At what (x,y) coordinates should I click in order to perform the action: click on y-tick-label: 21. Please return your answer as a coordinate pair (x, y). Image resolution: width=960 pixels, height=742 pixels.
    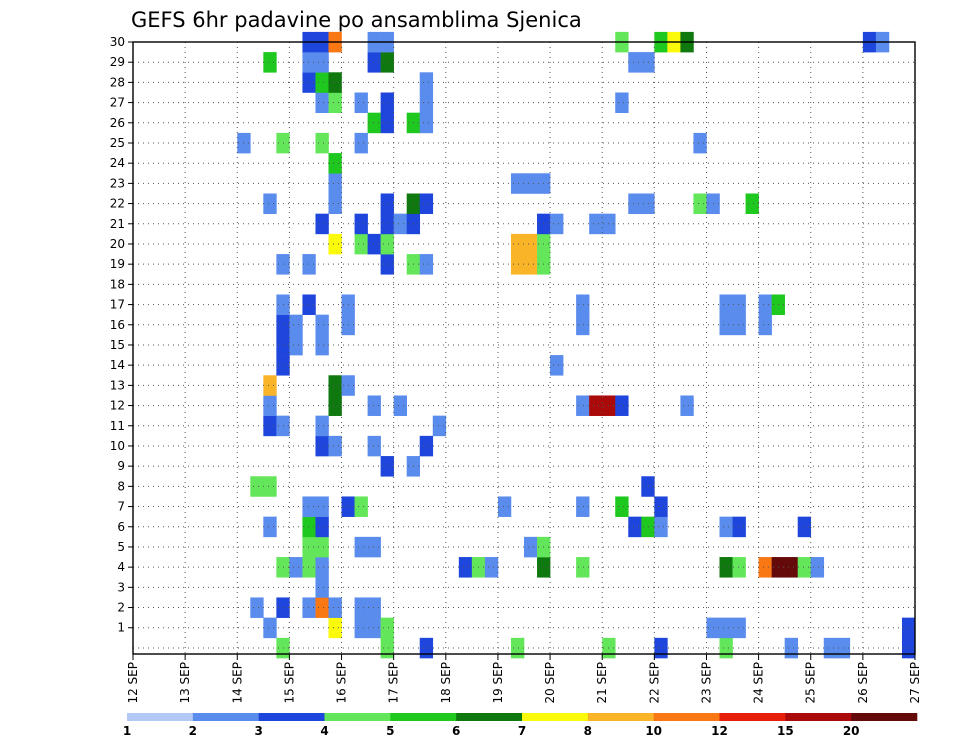
    Looking at the image, I should click on (117, 224).